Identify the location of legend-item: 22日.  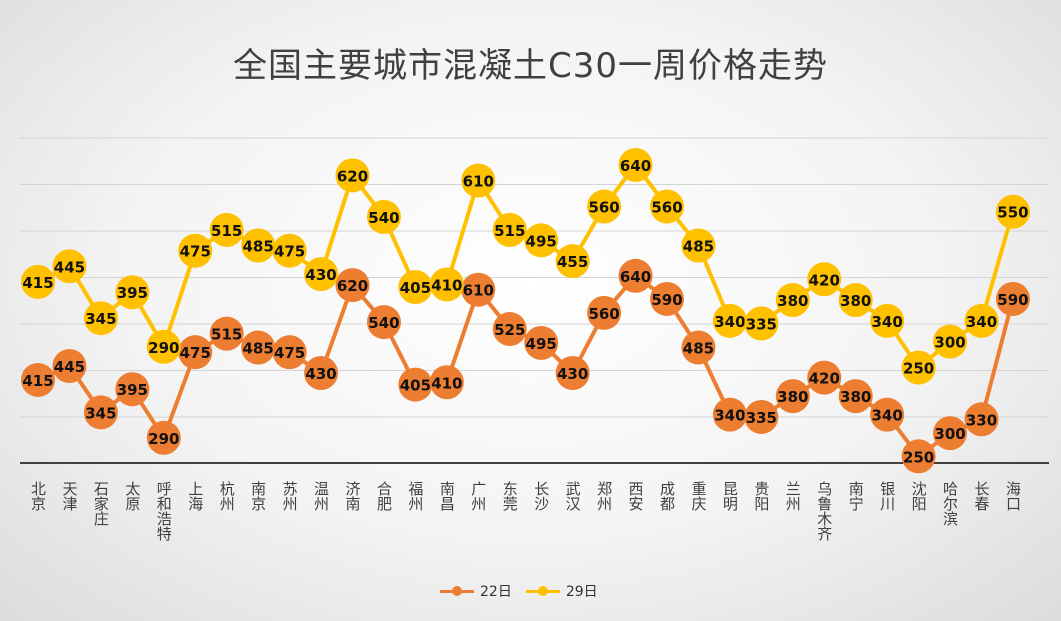
(476, 591).